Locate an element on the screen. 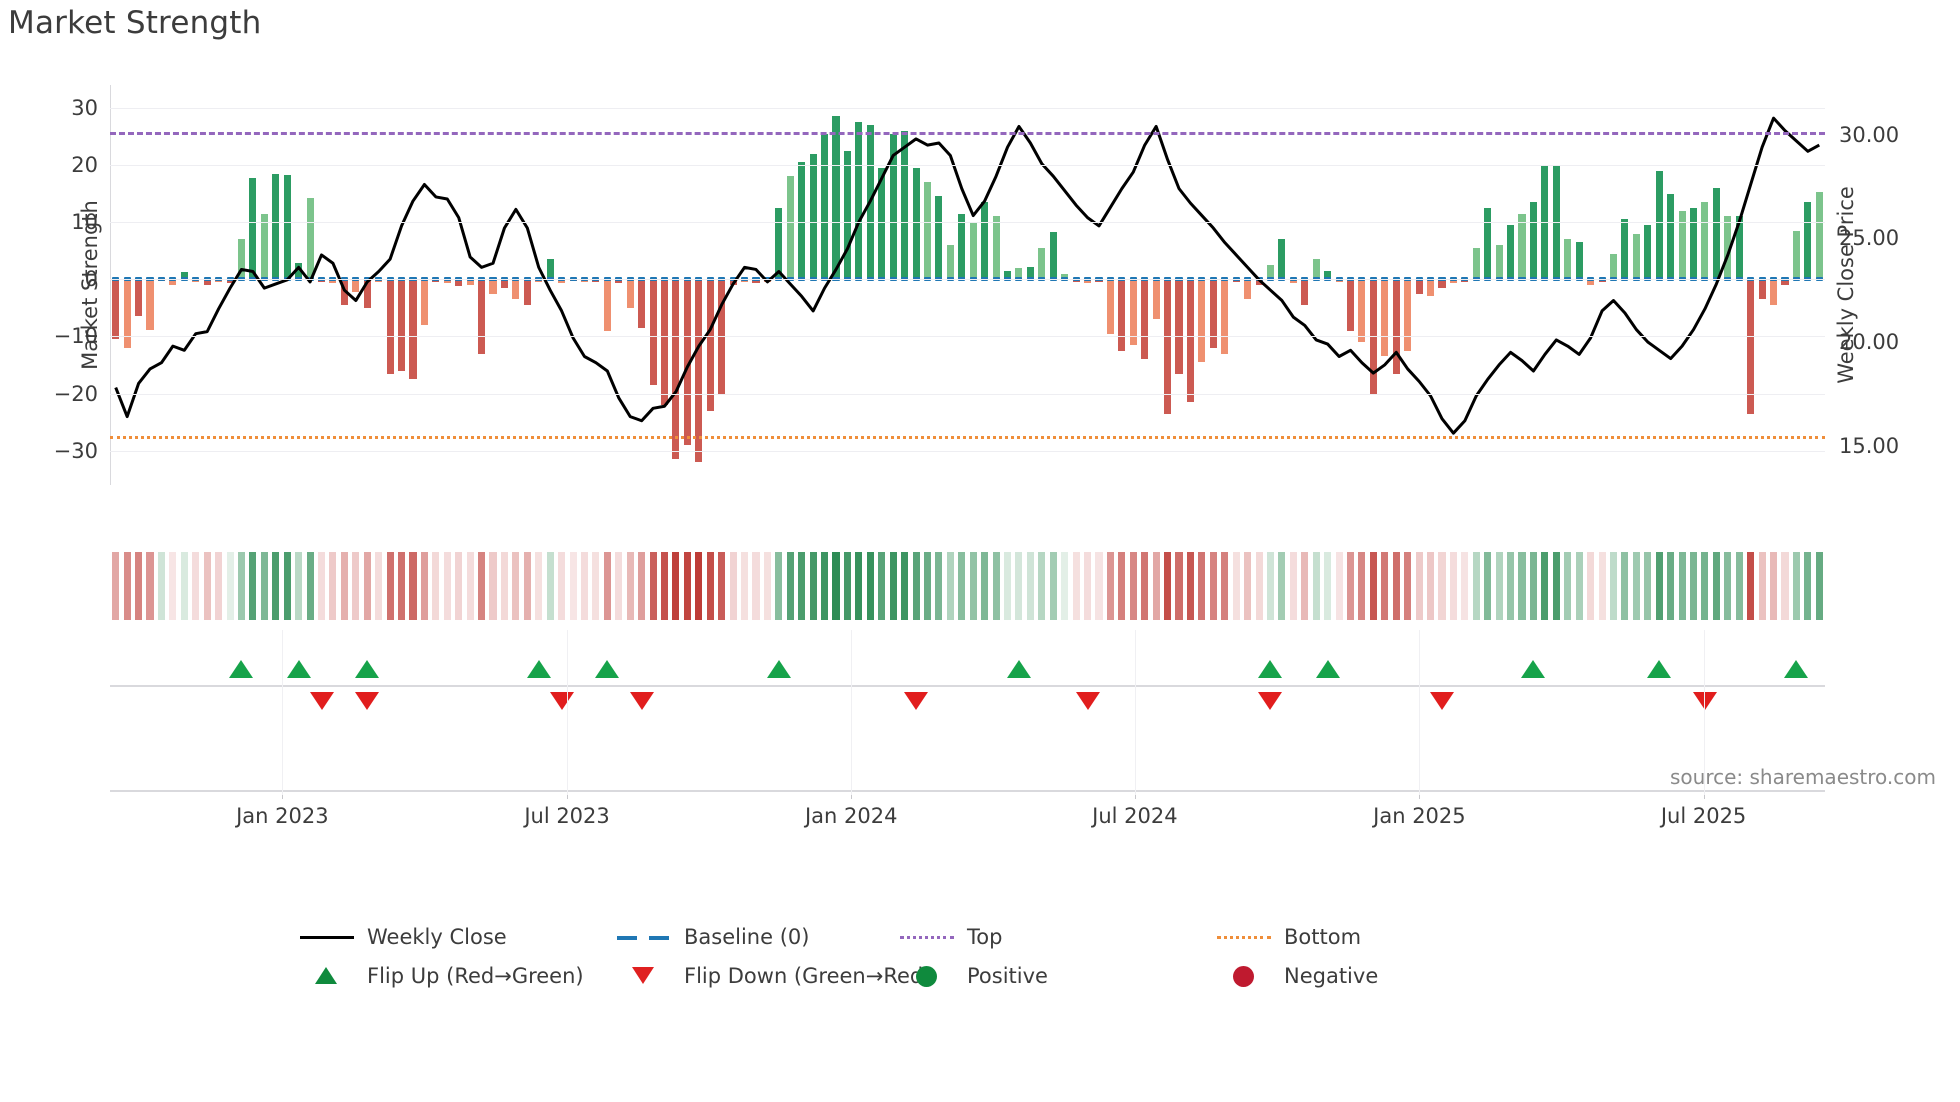 The height and width of the screenshot is (1102, 1960). legend-item: Positive is located at coordinates (974, 976).